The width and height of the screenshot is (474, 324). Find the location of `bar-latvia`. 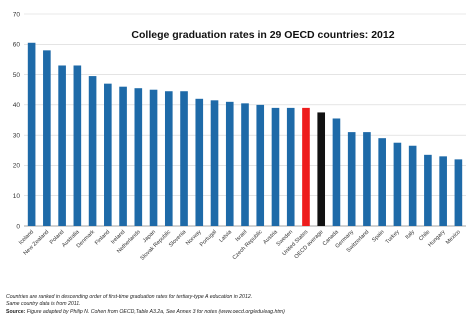

bar-latvia is located at coordinates (229, 163).